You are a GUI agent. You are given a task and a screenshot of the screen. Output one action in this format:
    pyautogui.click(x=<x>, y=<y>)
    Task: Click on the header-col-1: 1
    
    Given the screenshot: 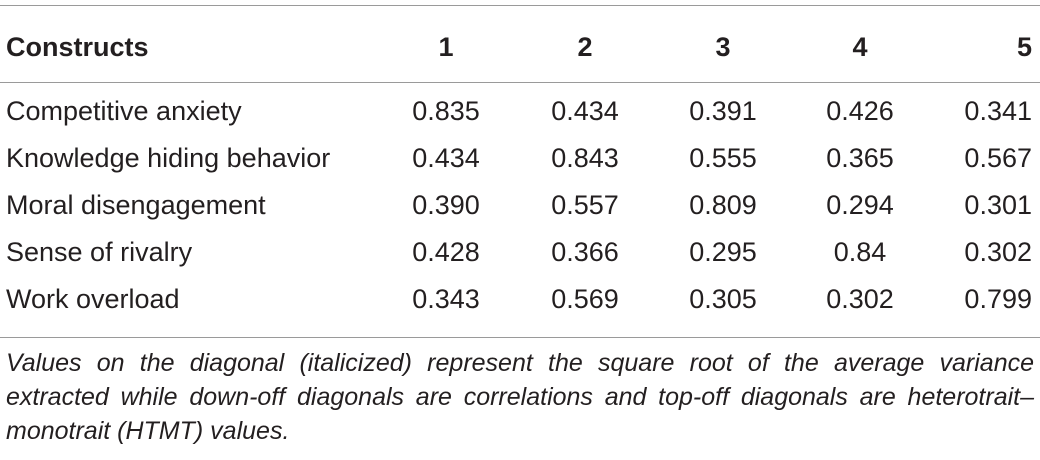 What is the action you would take?
    pyautogui.click(x=446, y=47)
    